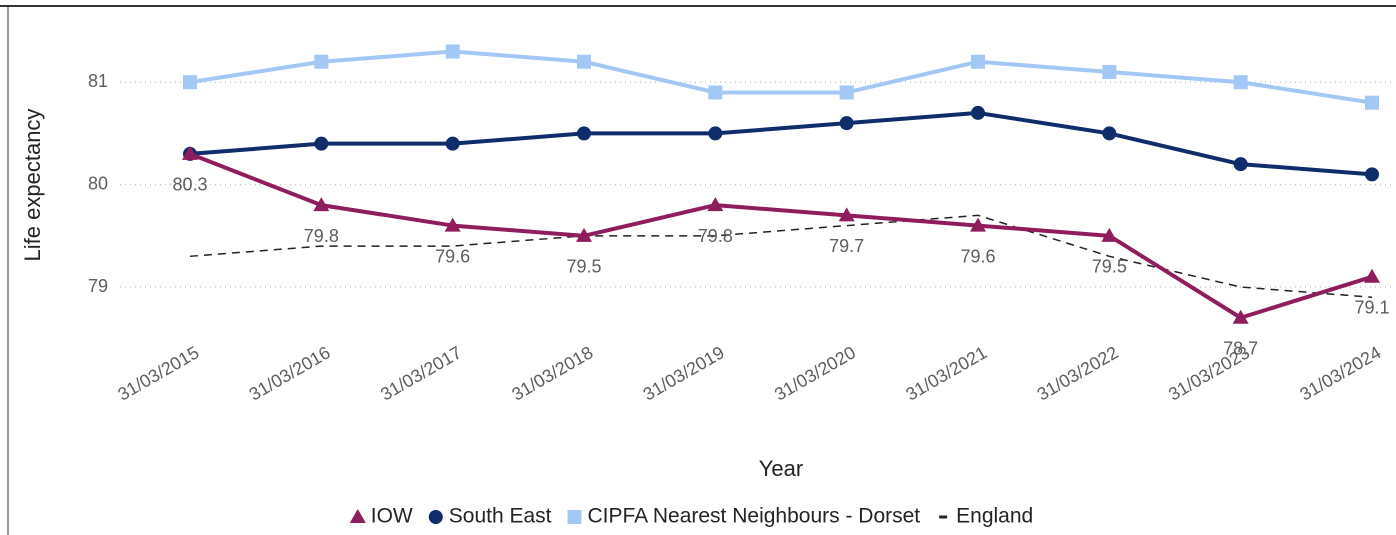 Image resolution: width=1396 pixels, height=535 pixels. I want to click on x-tick-label: 31/03/2019, so click(684, 373).